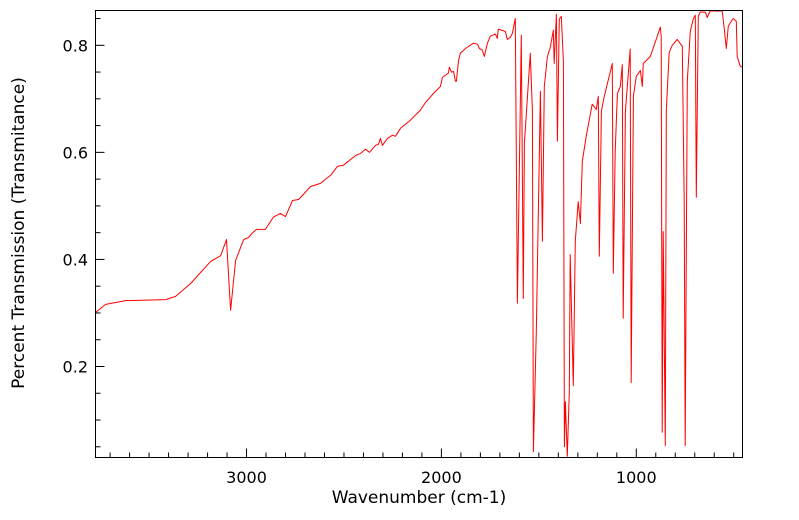  What do you see at coordinates (636, 477) in the screenshot?
I see `x-tick-label: 1000` at bounding box center [636, 477].